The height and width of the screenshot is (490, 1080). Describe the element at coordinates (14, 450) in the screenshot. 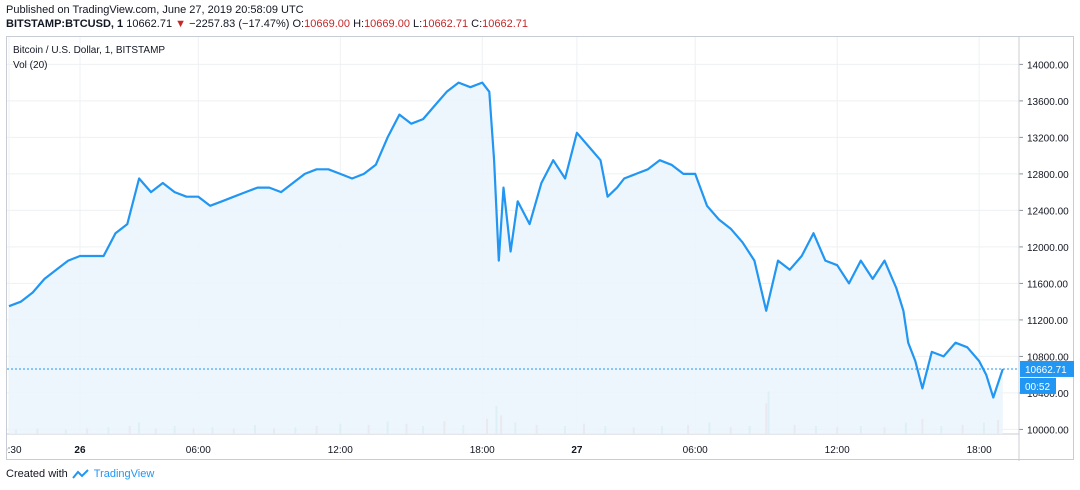

I see `x-tick-label: 20:30` at that location.